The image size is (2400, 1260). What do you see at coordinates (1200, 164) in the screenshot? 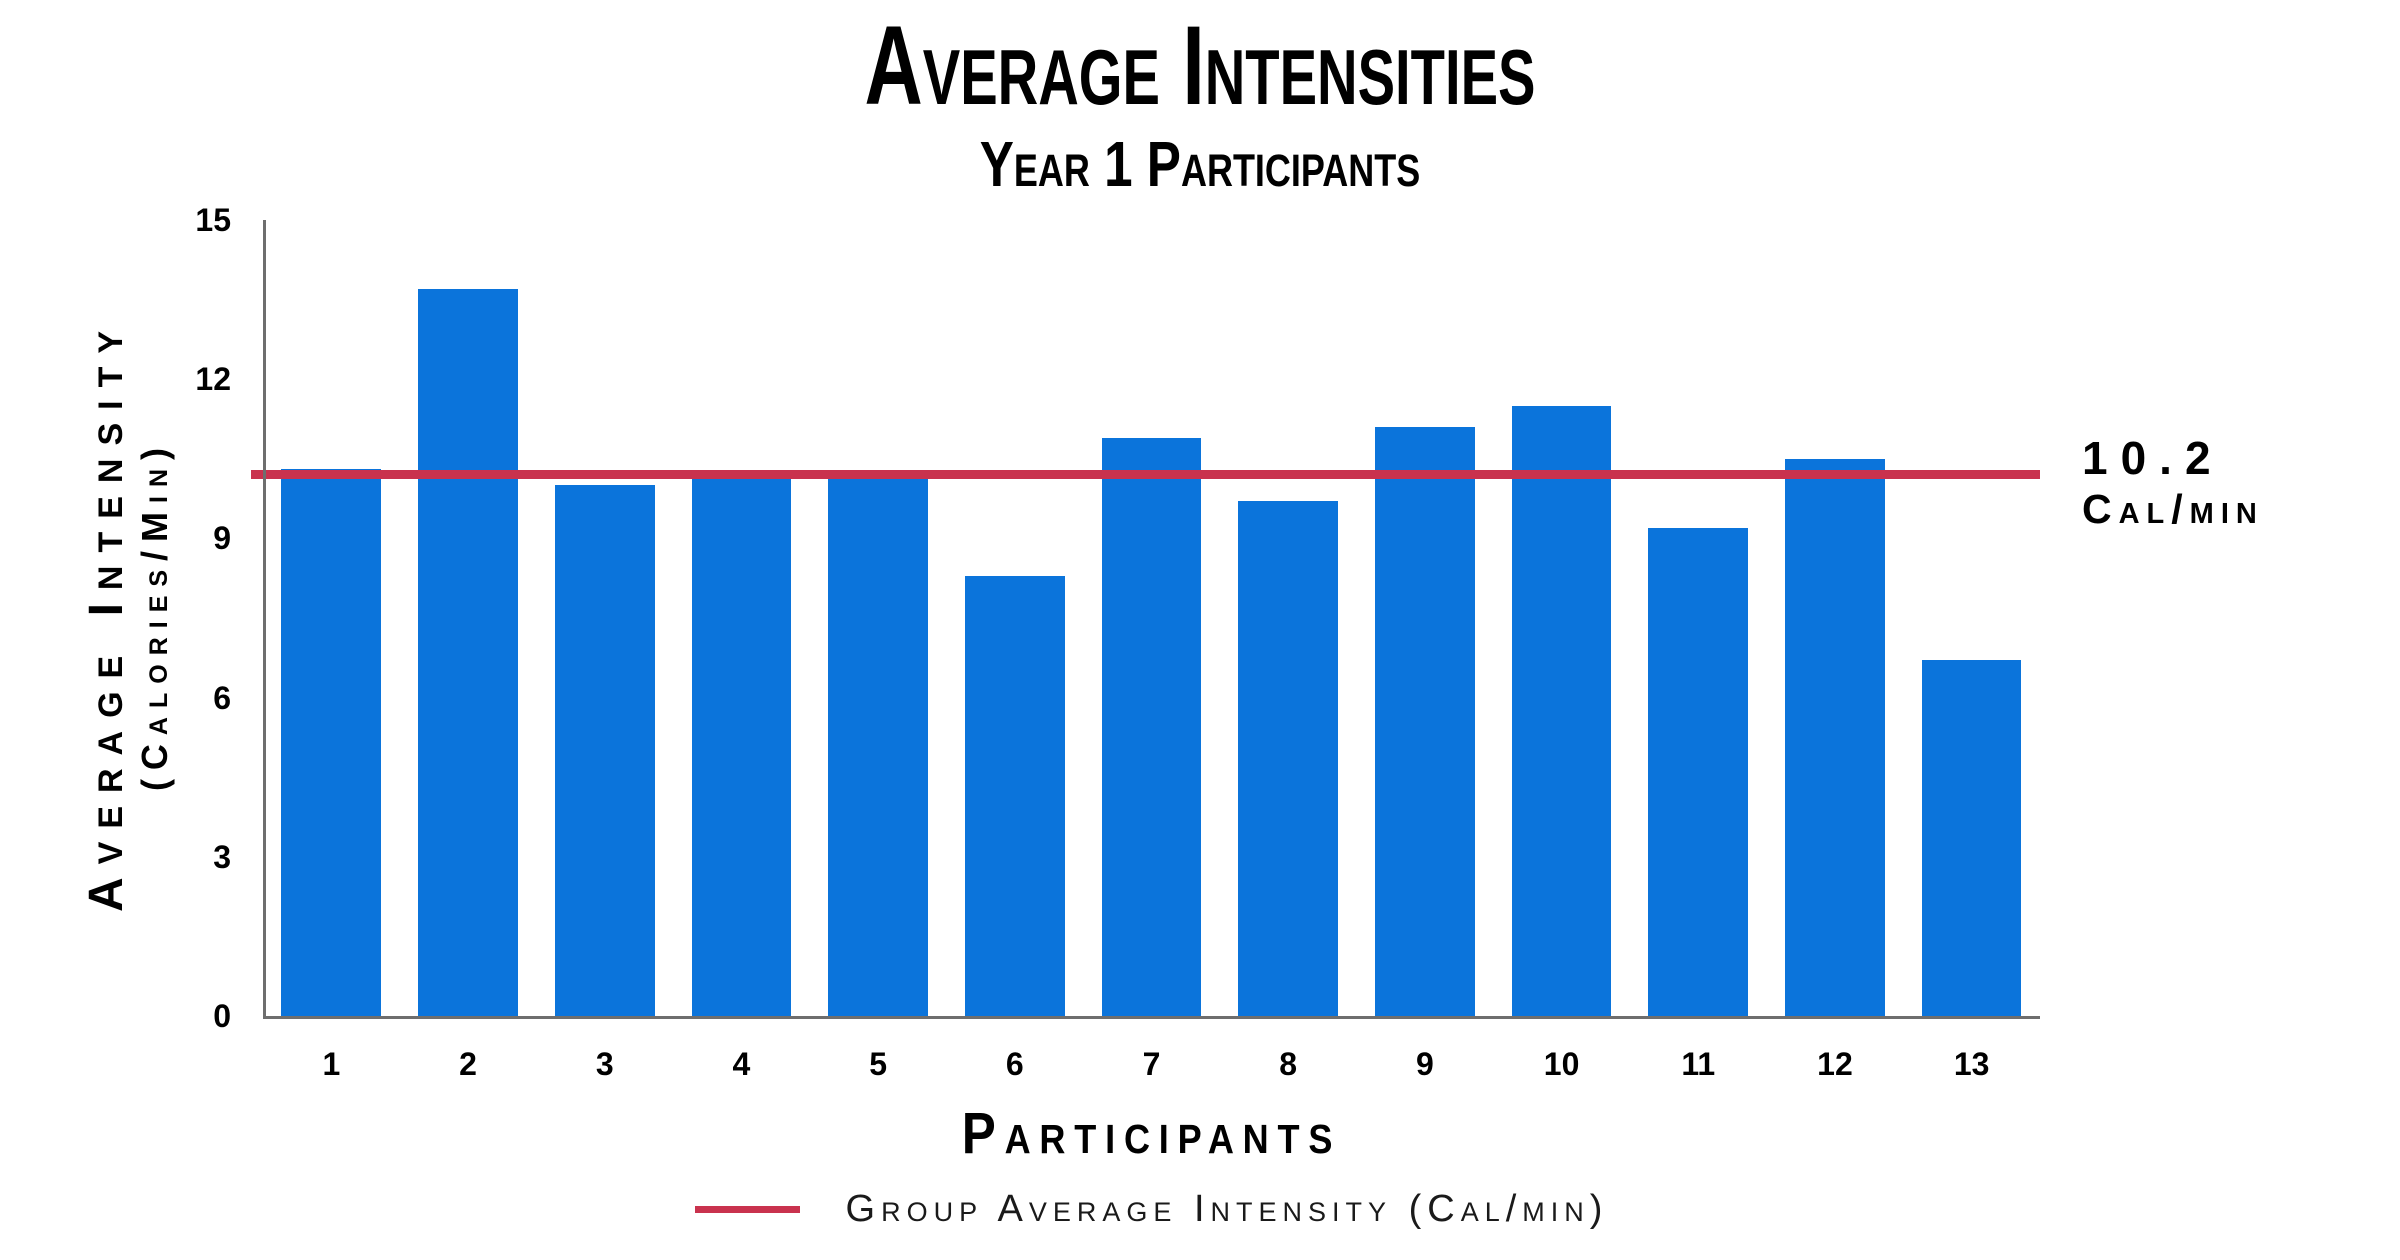
I see `chart-subtitle: Year 1 Participants` at bounding box center [1200, 164].